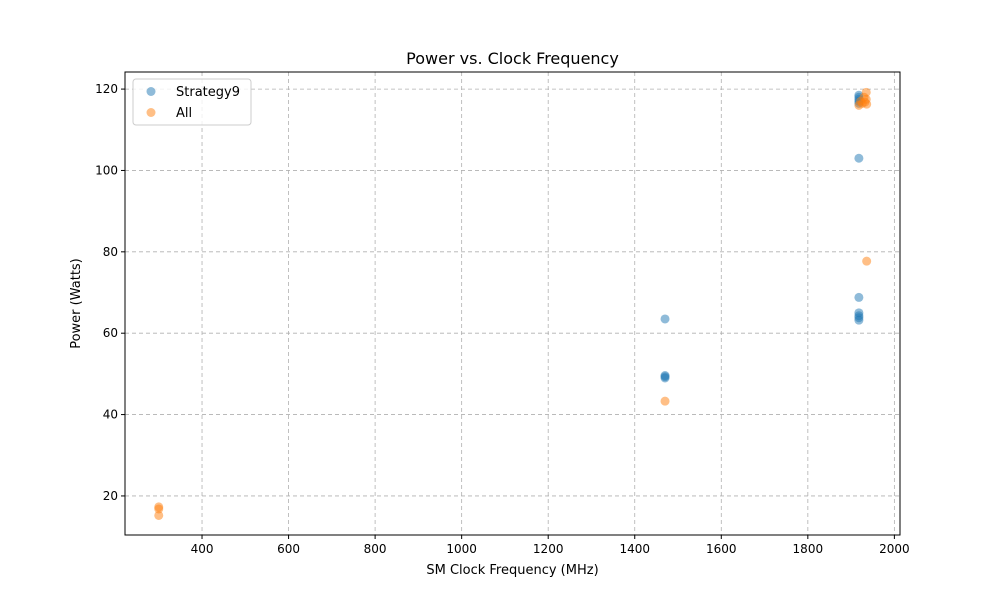 The image size is (1000, 600). I want to click on x-tick-label: 1000, so click(461, 549).